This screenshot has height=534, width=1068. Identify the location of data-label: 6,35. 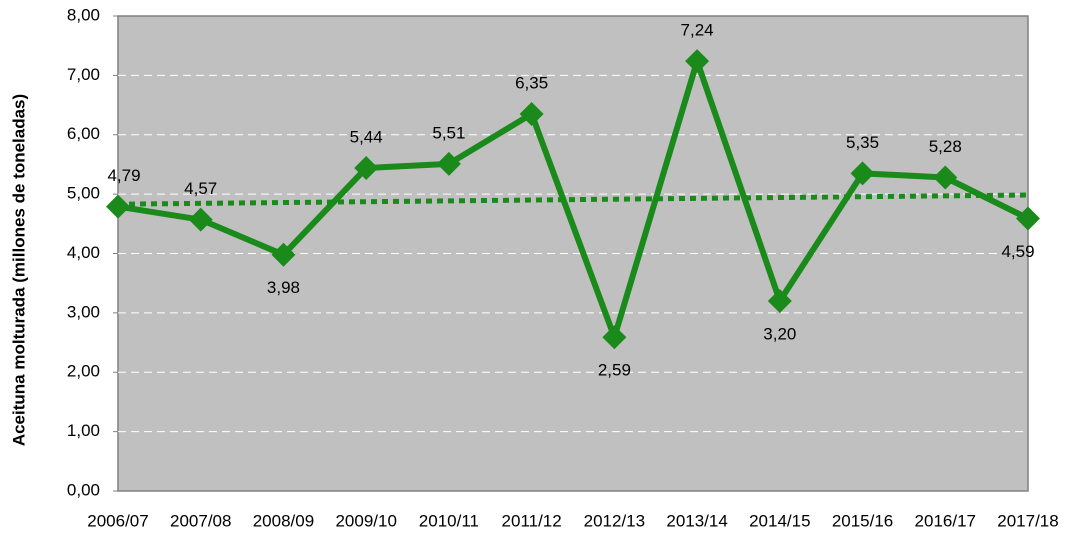
(531, 82).